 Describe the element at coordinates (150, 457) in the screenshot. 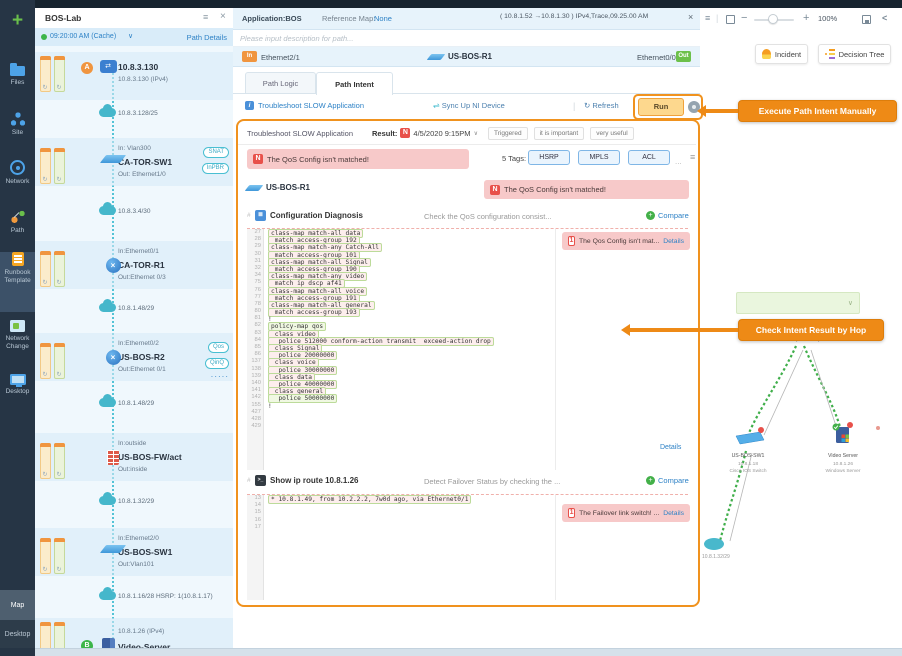

I see `hop-device-name: US-BOS-FW/act` at that location.